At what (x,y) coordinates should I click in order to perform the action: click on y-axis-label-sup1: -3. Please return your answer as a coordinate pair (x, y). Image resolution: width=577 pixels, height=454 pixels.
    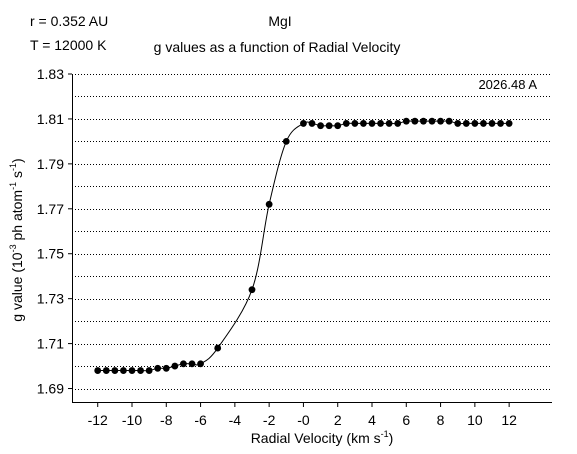
    Looking at the image, I should click on (13, 248).